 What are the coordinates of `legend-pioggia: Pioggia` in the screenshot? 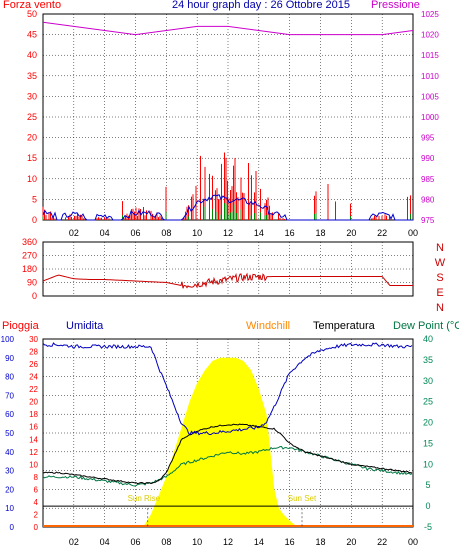 It's located at (20, 326).